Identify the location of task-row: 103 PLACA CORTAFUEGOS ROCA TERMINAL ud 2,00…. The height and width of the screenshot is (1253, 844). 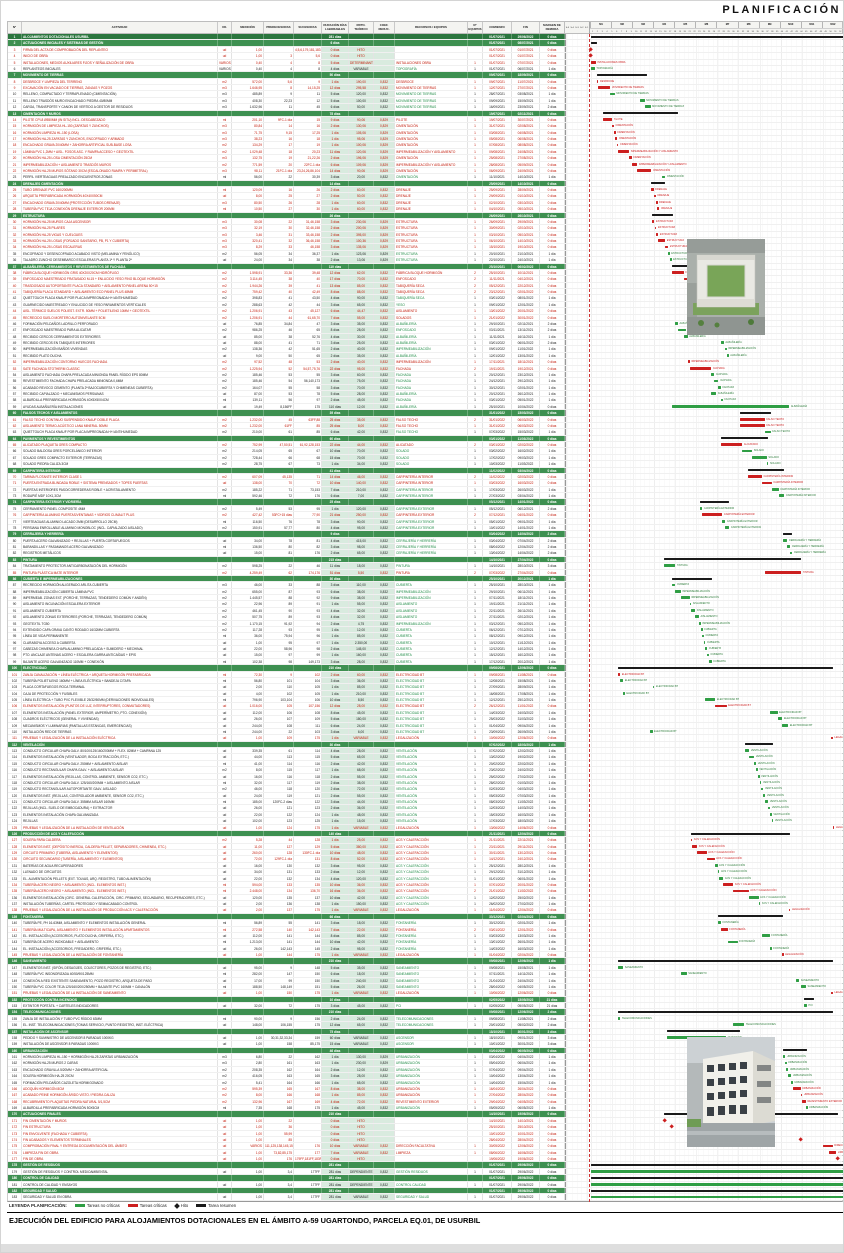
(425, 687).